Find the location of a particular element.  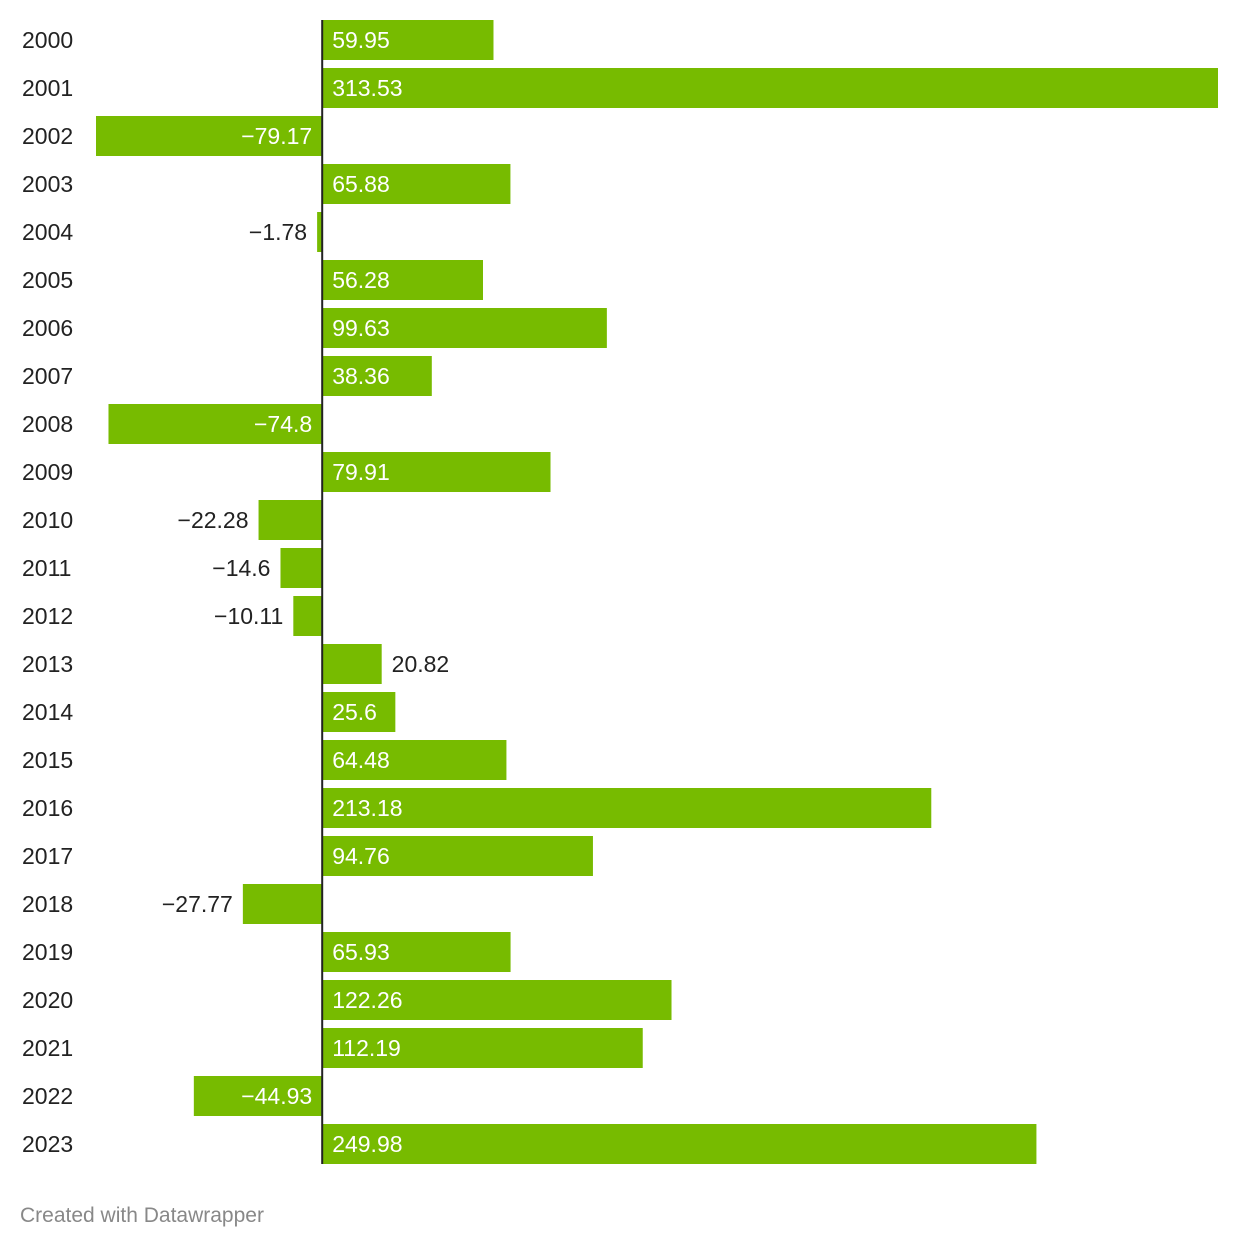

category-label: 2021 is located at coordinates (47, 1048).